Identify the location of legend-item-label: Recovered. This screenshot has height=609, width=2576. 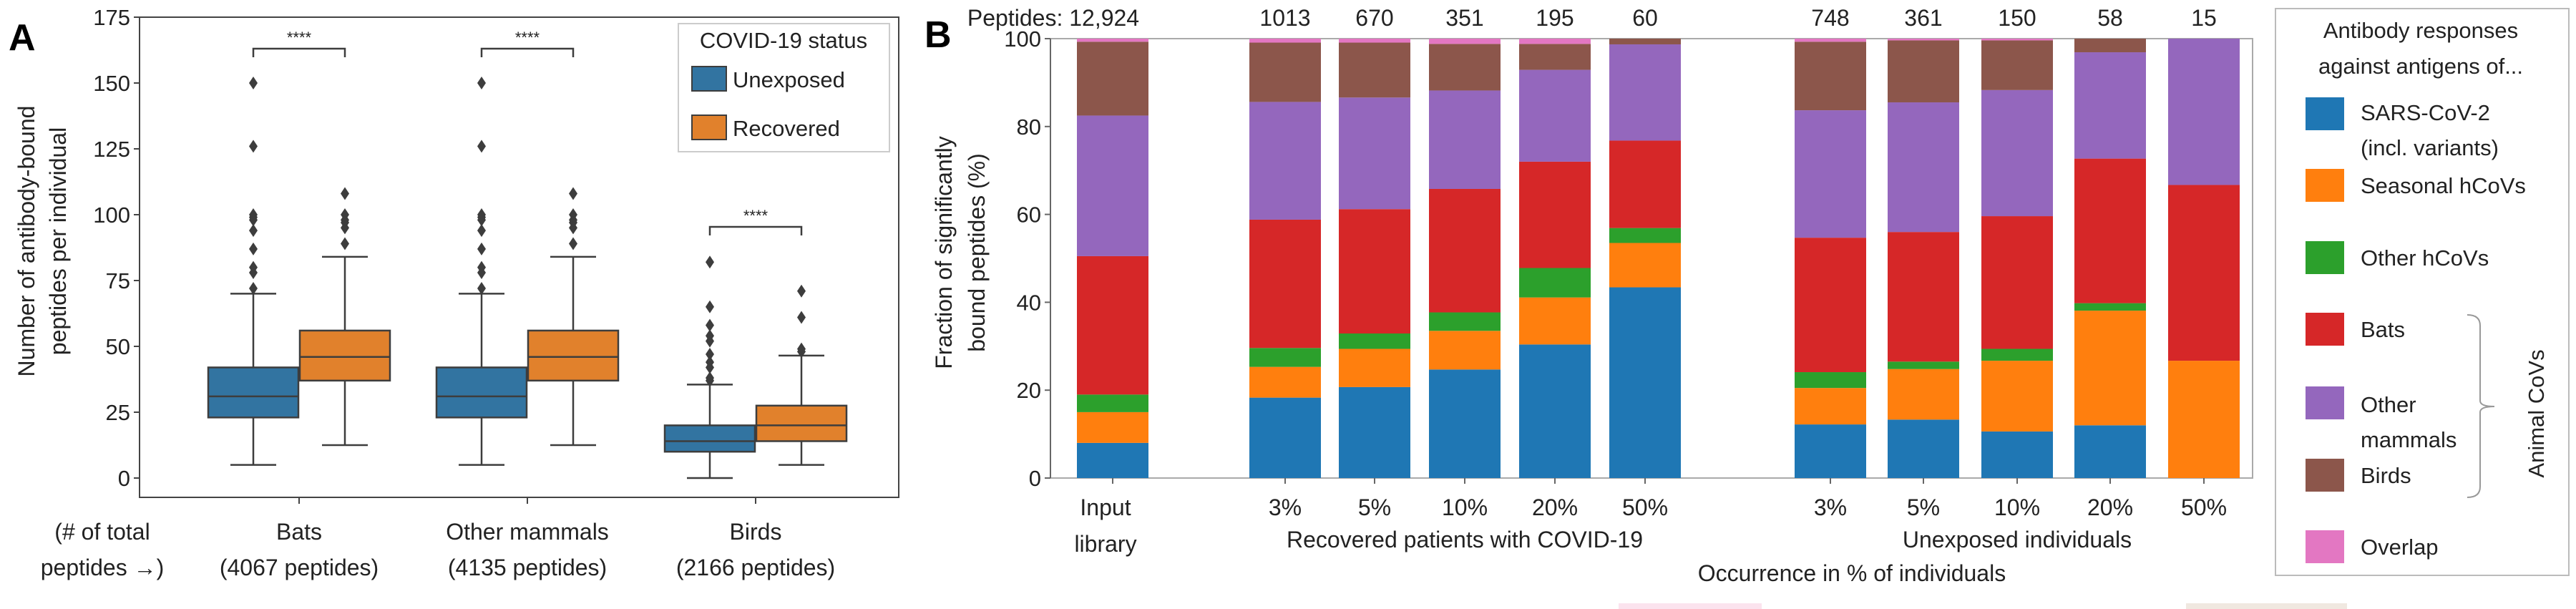
(786, 128).